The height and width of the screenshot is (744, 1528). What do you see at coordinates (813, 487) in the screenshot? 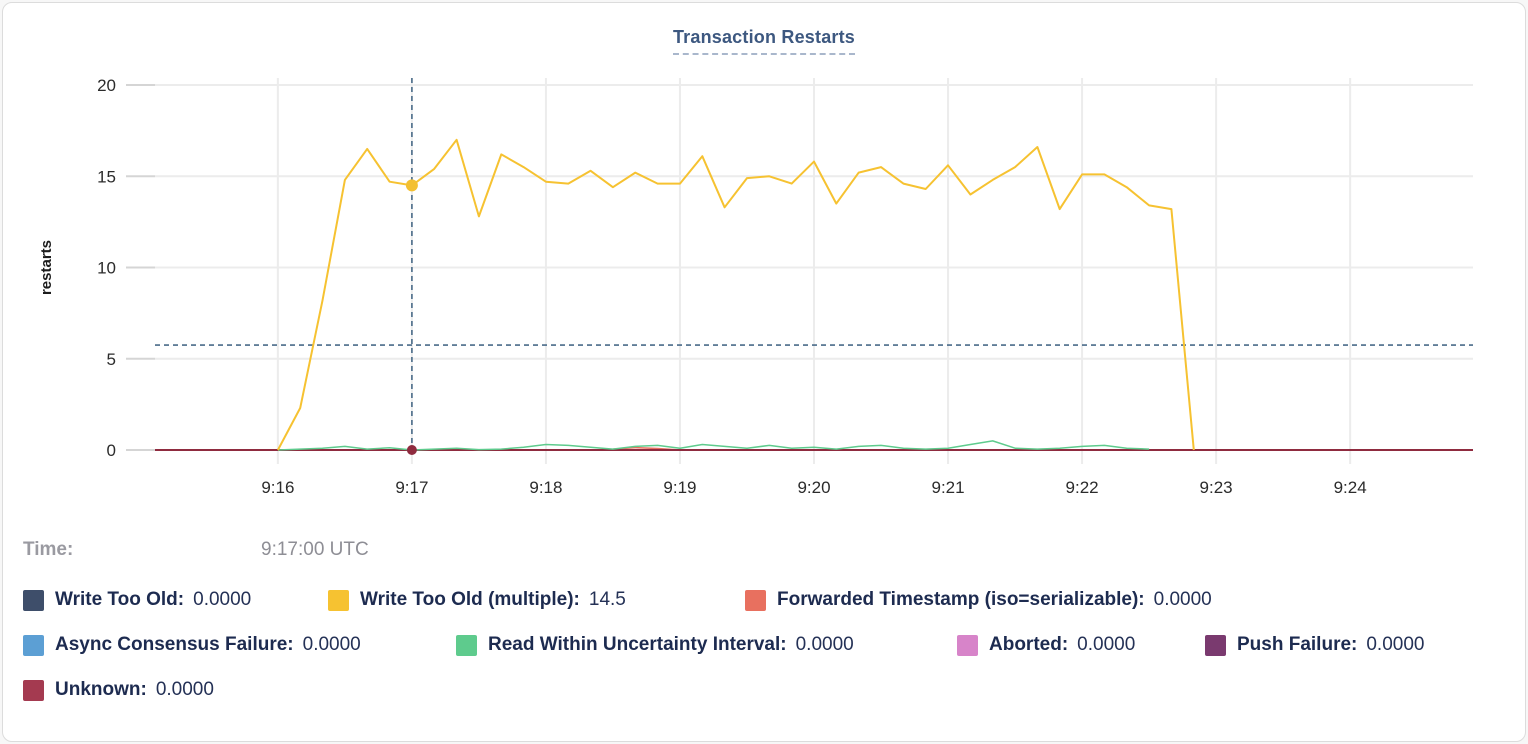
I see `x-tick-label: 9:20` at bounding box center [813, 487].